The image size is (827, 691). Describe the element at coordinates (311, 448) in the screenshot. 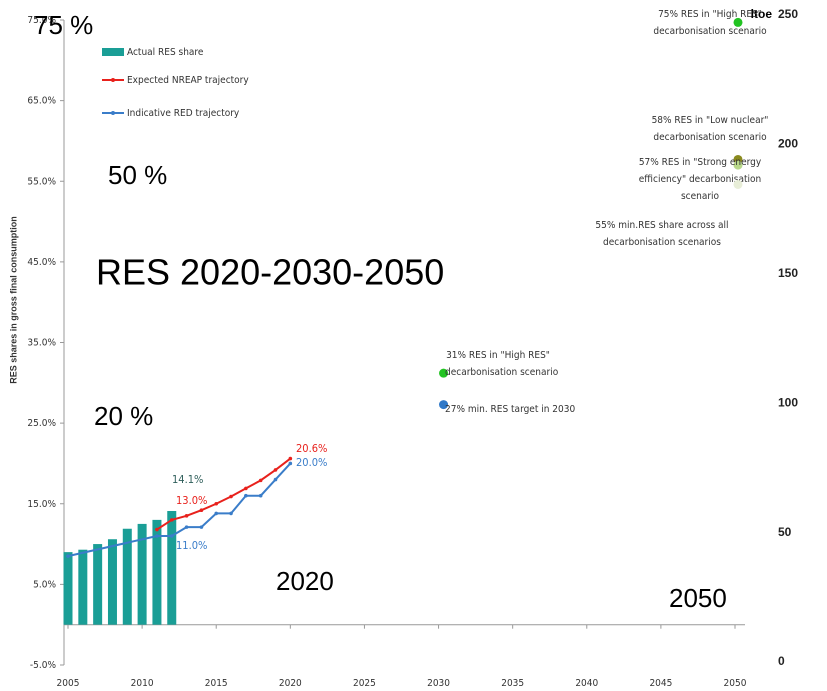

I see `data-label: 20.6%` at that location.